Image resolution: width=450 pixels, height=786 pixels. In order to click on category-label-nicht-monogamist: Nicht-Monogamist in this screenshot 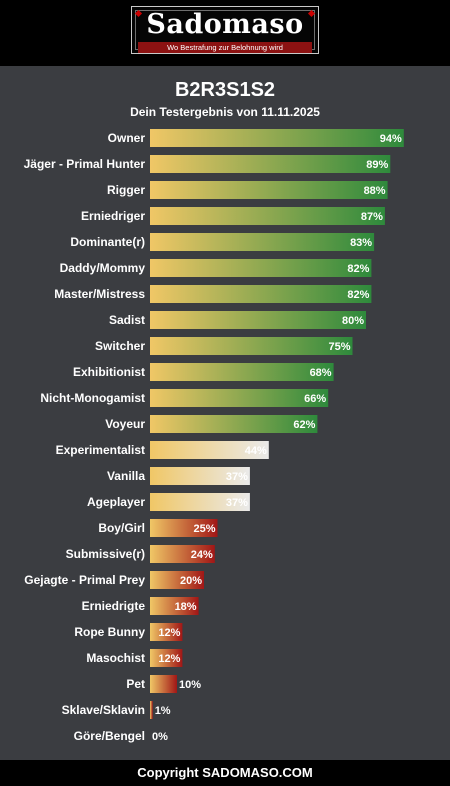, I will do `click(92, 398)`.